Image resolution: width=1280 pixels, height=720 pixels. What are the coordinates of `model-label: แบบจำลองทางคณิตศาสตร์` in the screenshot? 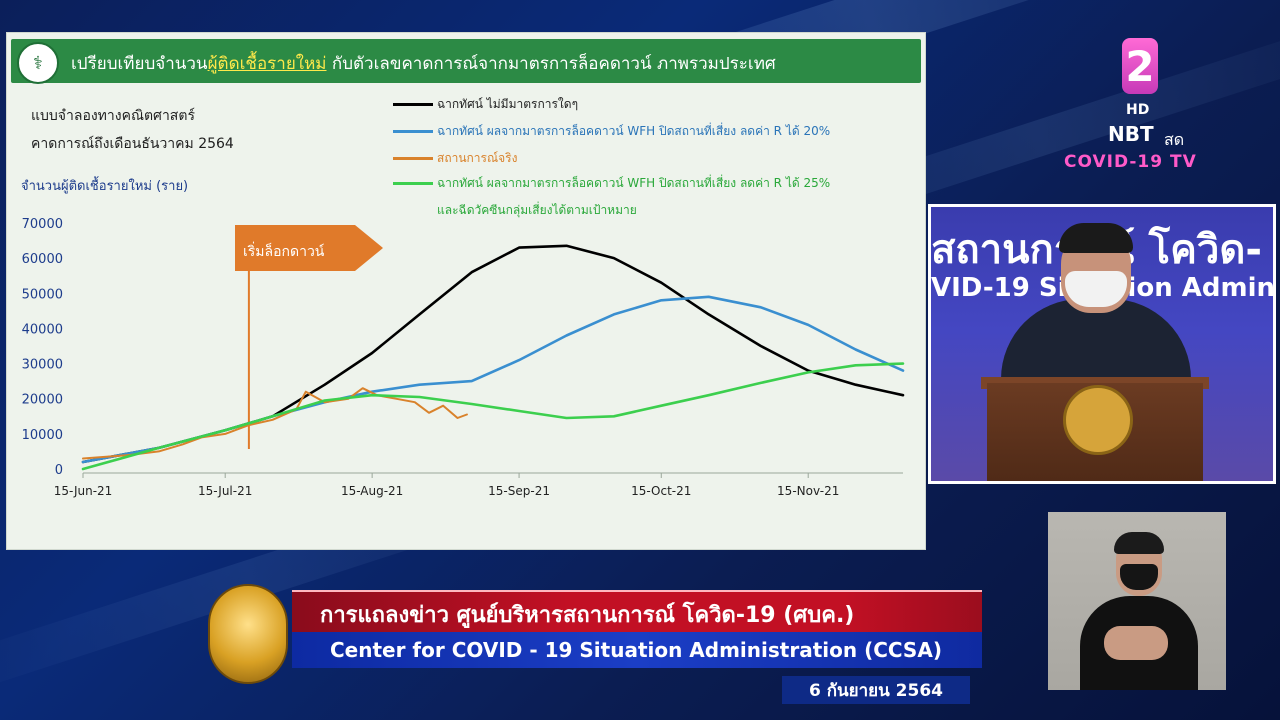 It's located at (113, 116).